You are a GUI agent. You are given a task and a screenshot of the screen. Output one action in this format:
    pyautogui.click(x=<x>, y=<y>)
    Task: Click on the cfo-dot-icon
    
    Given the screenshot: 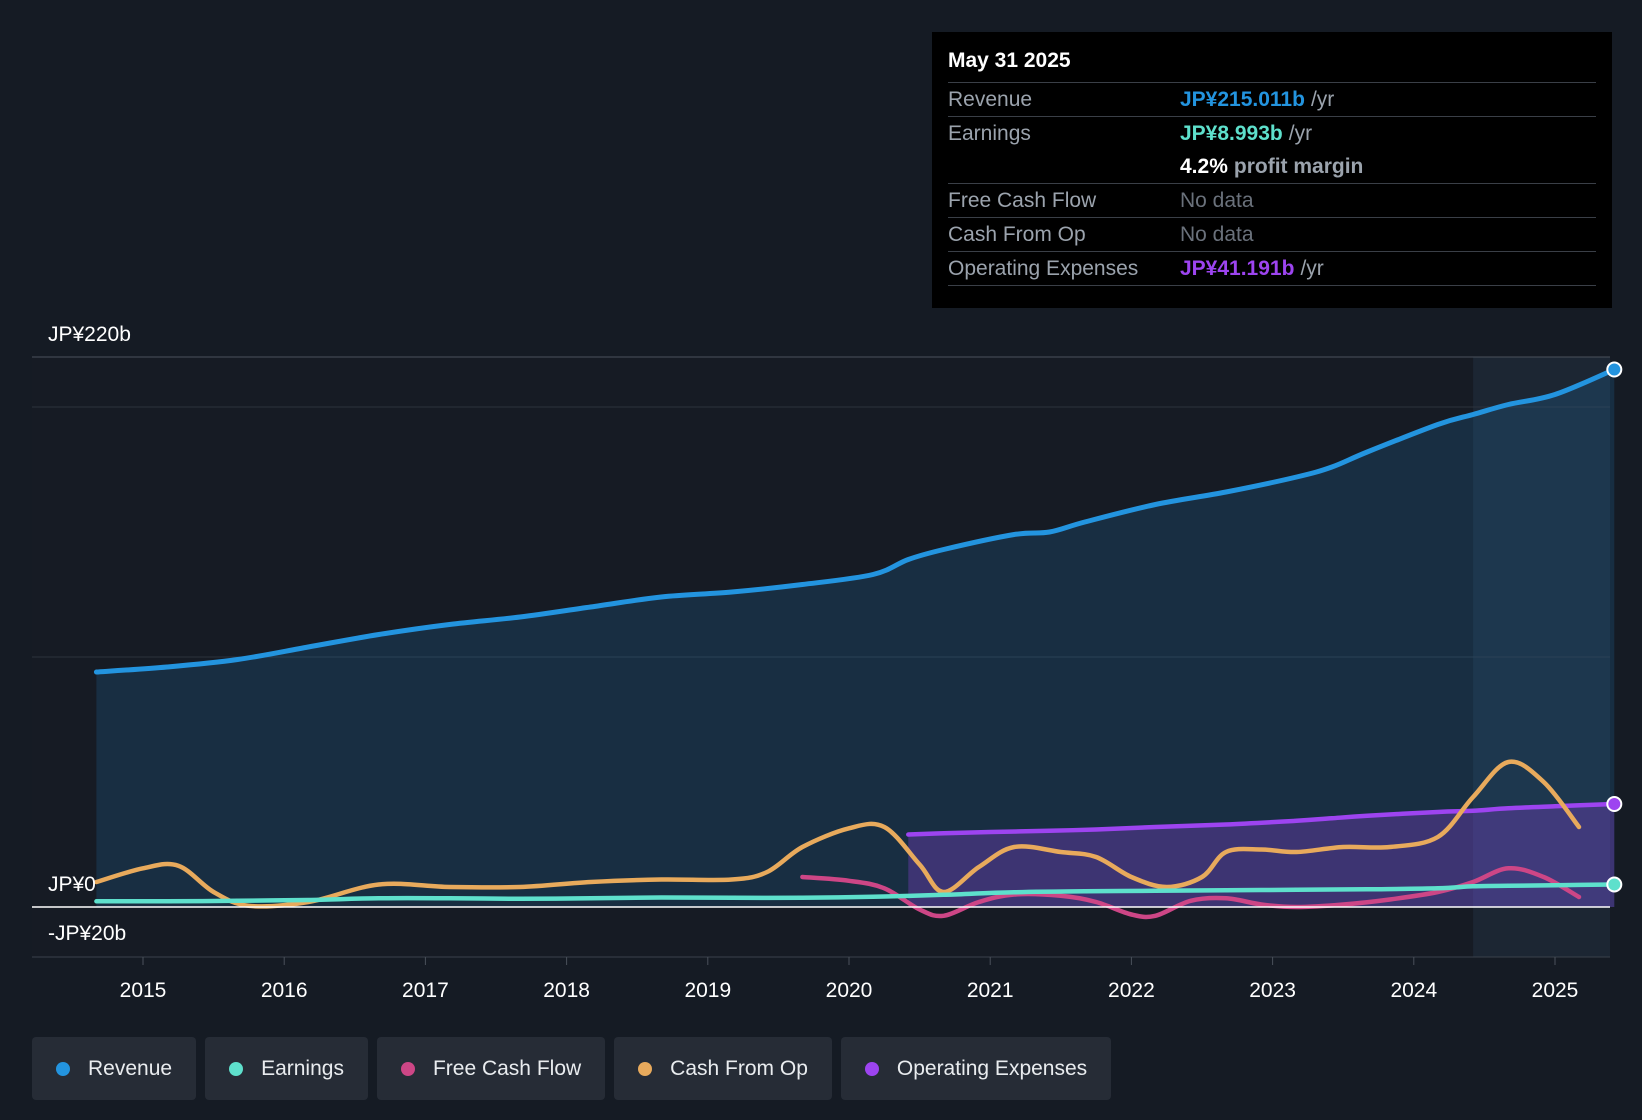 What is the action you would take?
    pyautogui.click(x=645, y=1068)
    